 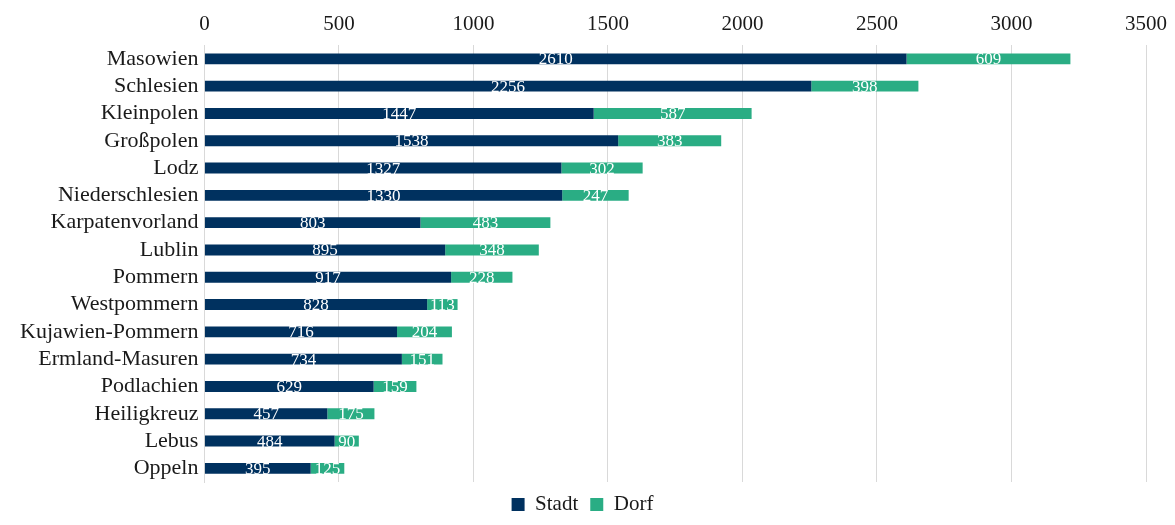 I want to click on y-tick-label: Oppeln, so click(x=166, y=467).